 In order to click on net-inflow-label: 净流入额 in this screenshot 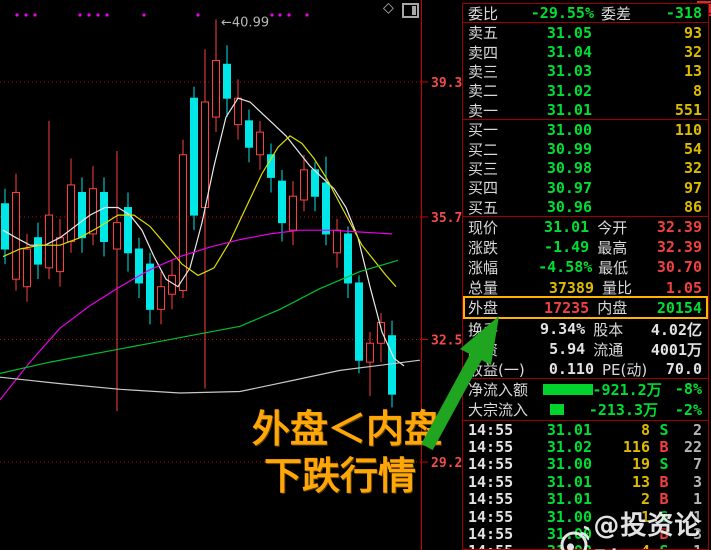, I will do `click(498, 389)`.